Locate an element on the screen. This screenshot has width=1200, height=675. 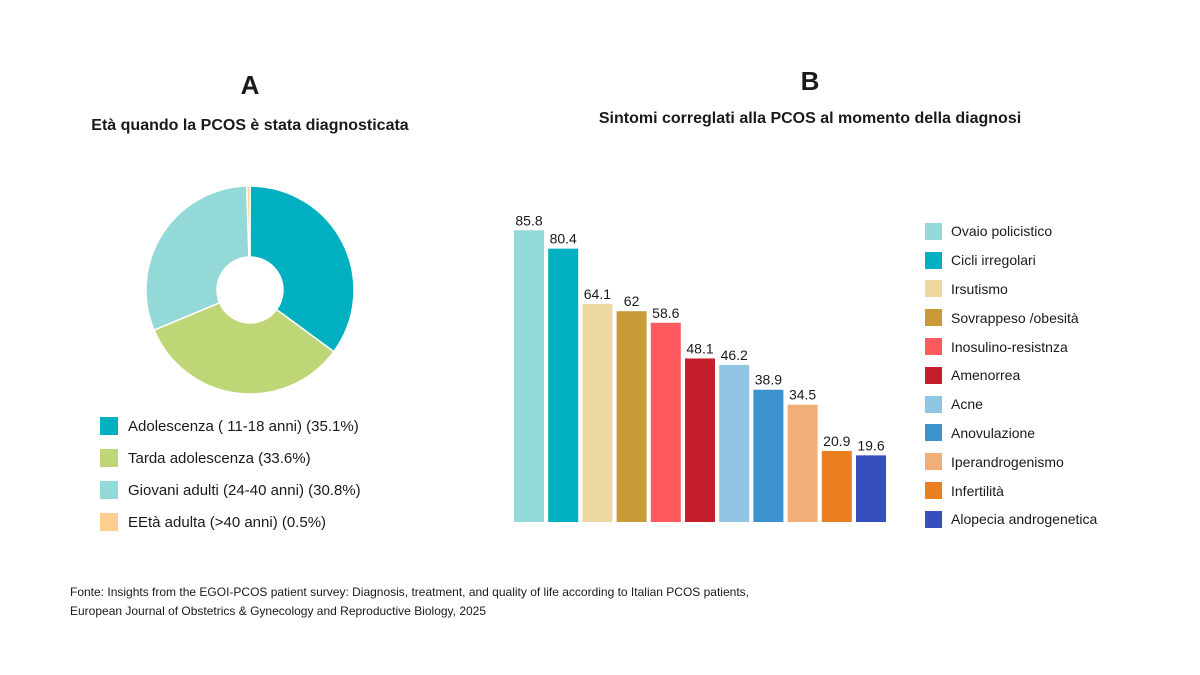
bar-legend-label: Iperandrogenismo is located at coordinates (1007, 461).